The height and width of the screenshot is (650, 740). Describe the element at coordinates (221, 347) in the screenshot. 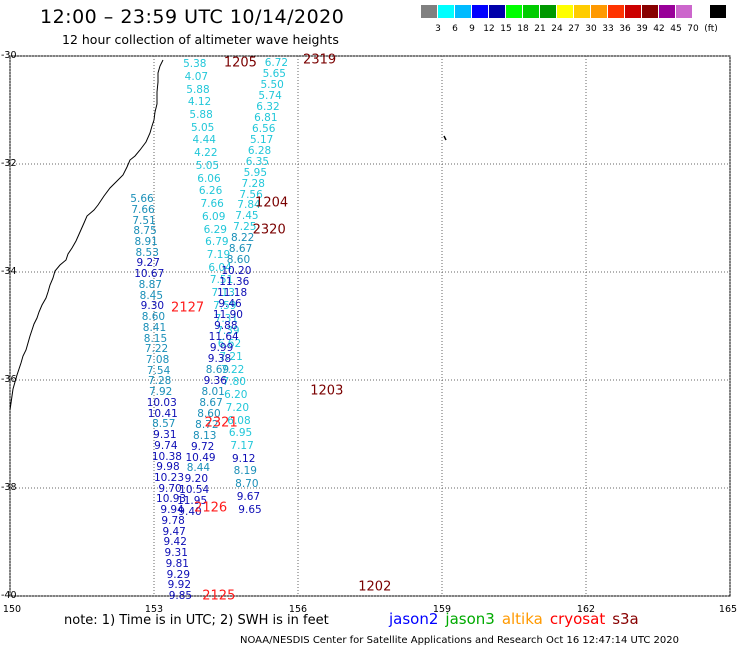

I see `wave-height-value: 9.99` at that location.